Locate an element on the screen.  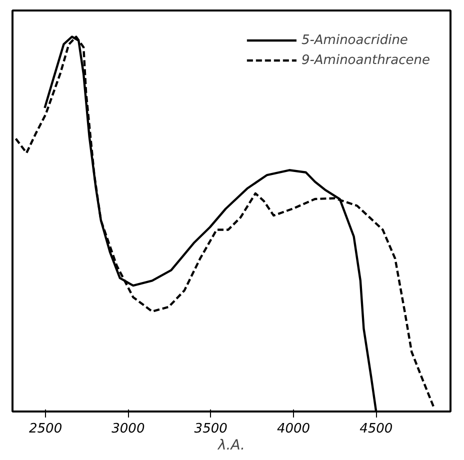
x-tick-label: 3500 is located at coordinates (211, 429).